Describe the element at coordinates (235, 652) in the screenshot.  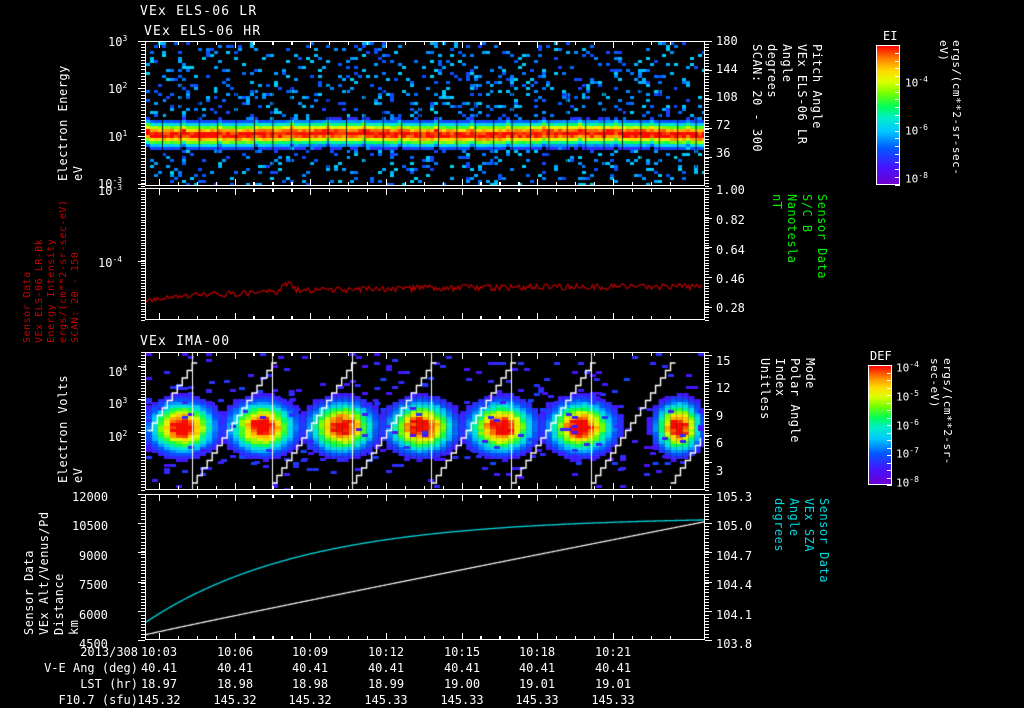
I see `footer-cell-times-1: 10:06` at that location.